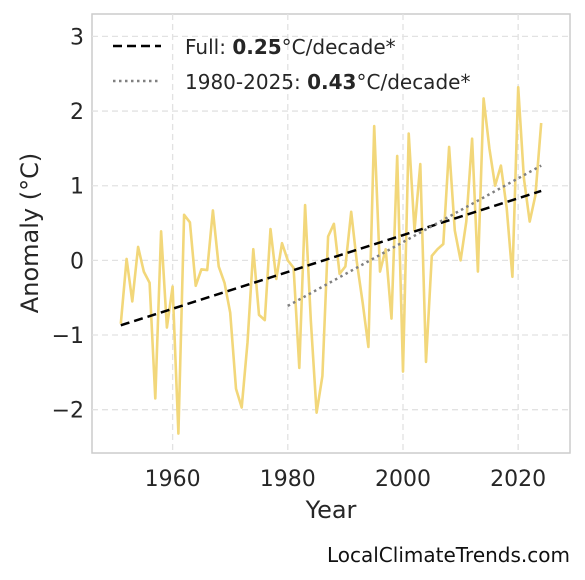 This screenshot has width=585, height=580. What do you see at coordinates (288, 479) in the screenshot?
I see `x-tick-label: 1980` at bounding box center [288, 479].